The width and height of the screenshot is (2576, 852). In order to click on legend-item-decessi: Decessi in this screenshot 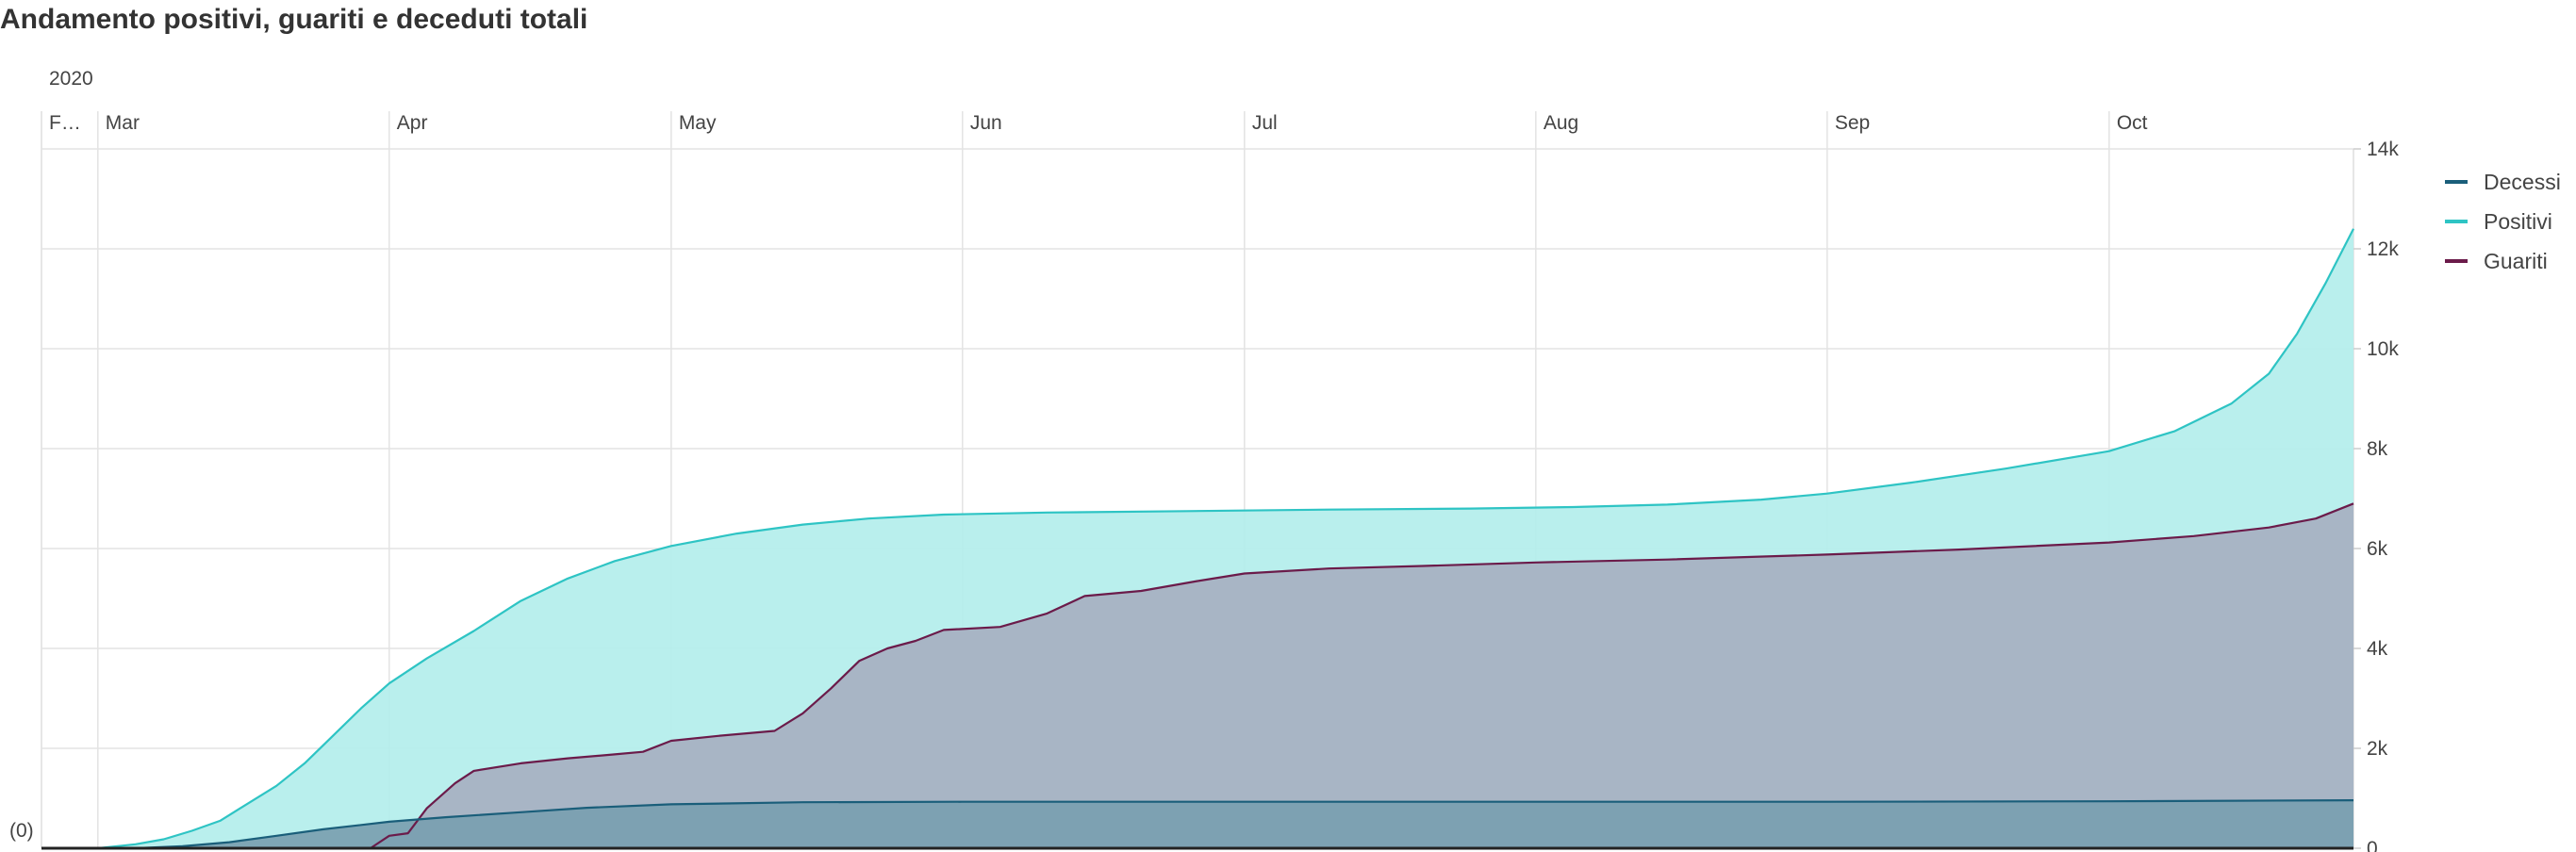, I will do `click(2503, 182)`.